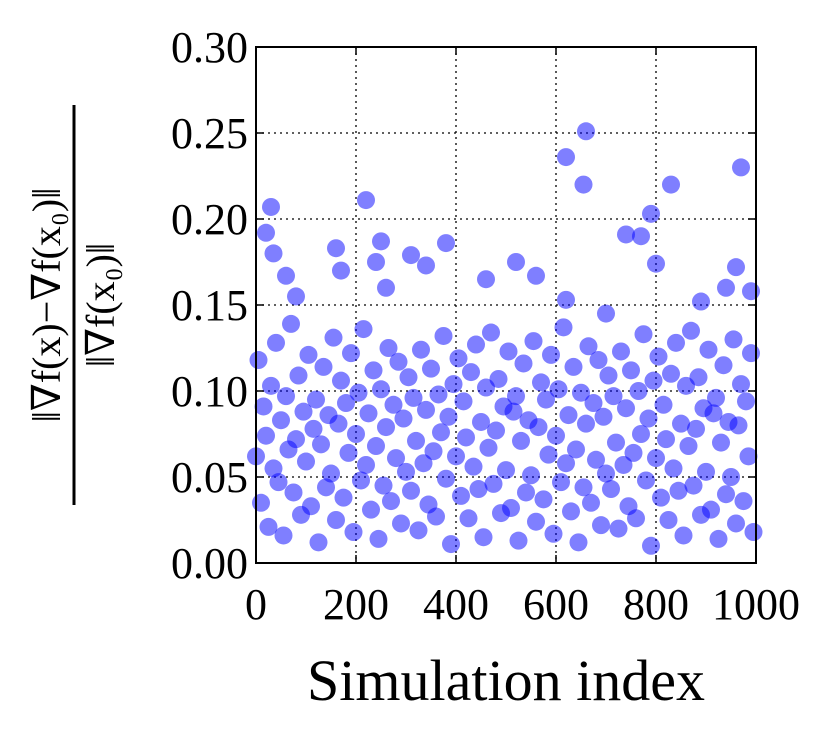 This screenshot has height=734, width=832. Describe the element at coordinates (656, 604) in the screenshot. I see `x-tick-label: 800` at that location.